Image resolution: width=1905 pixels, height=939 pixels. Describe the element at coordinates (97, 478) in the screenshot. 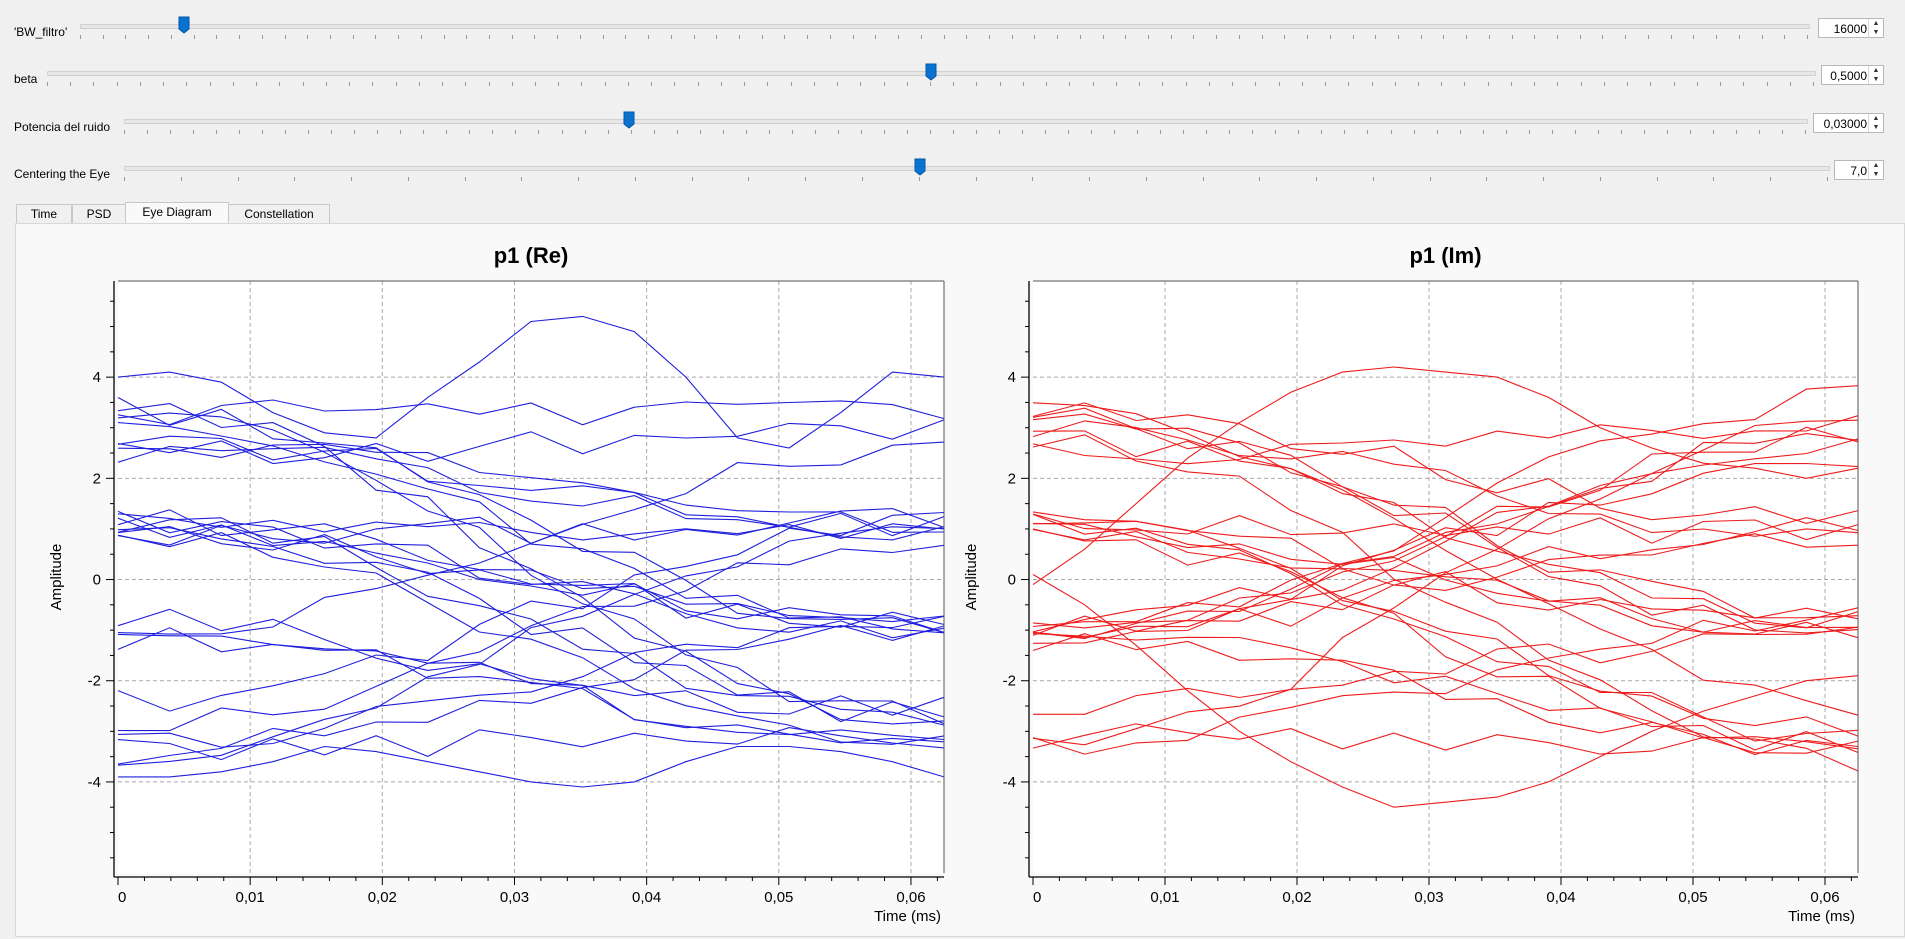

I see `y-tick-label: 2` at that location.